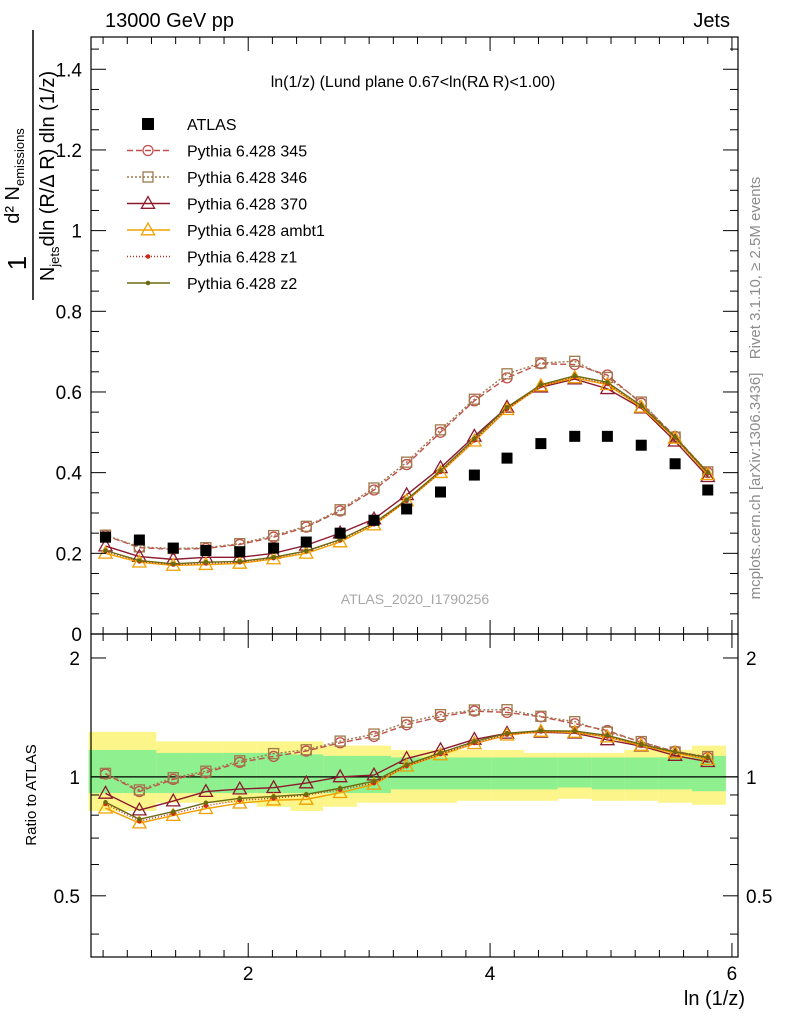  I want to click on legend-label: Pythia 6.428 z1, so click(242, 258).